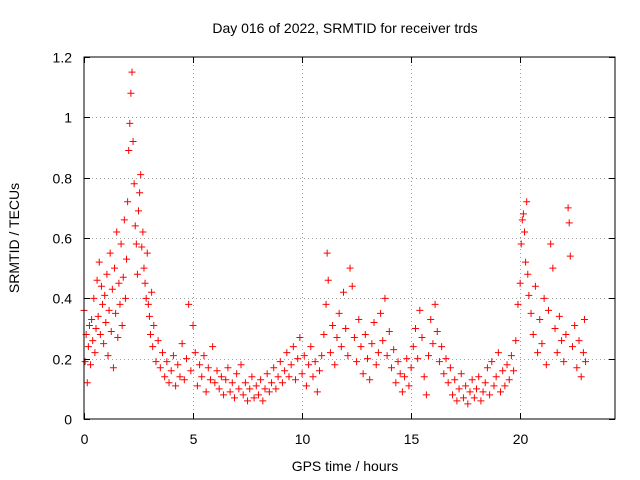  Describe the element at coordinates (14, 238) in the screenshot. I see `y-axis-label: SRMTID / TECUs` at that location.